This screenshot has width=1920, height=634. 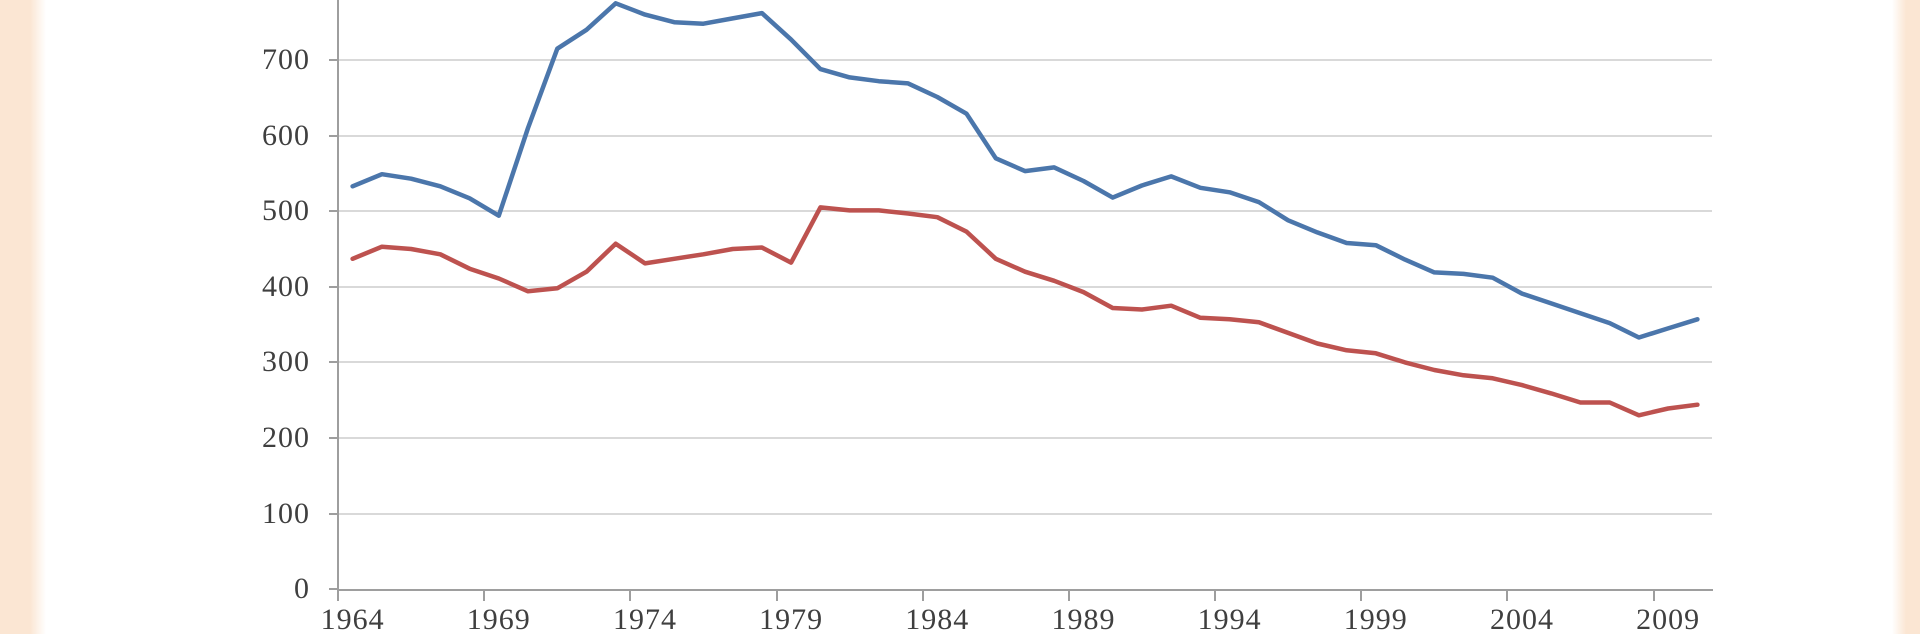 What do you see at coordinates (1215, 596) in the screenshot?
I see `x-tick-1994` at bounding box center [1215, 596].